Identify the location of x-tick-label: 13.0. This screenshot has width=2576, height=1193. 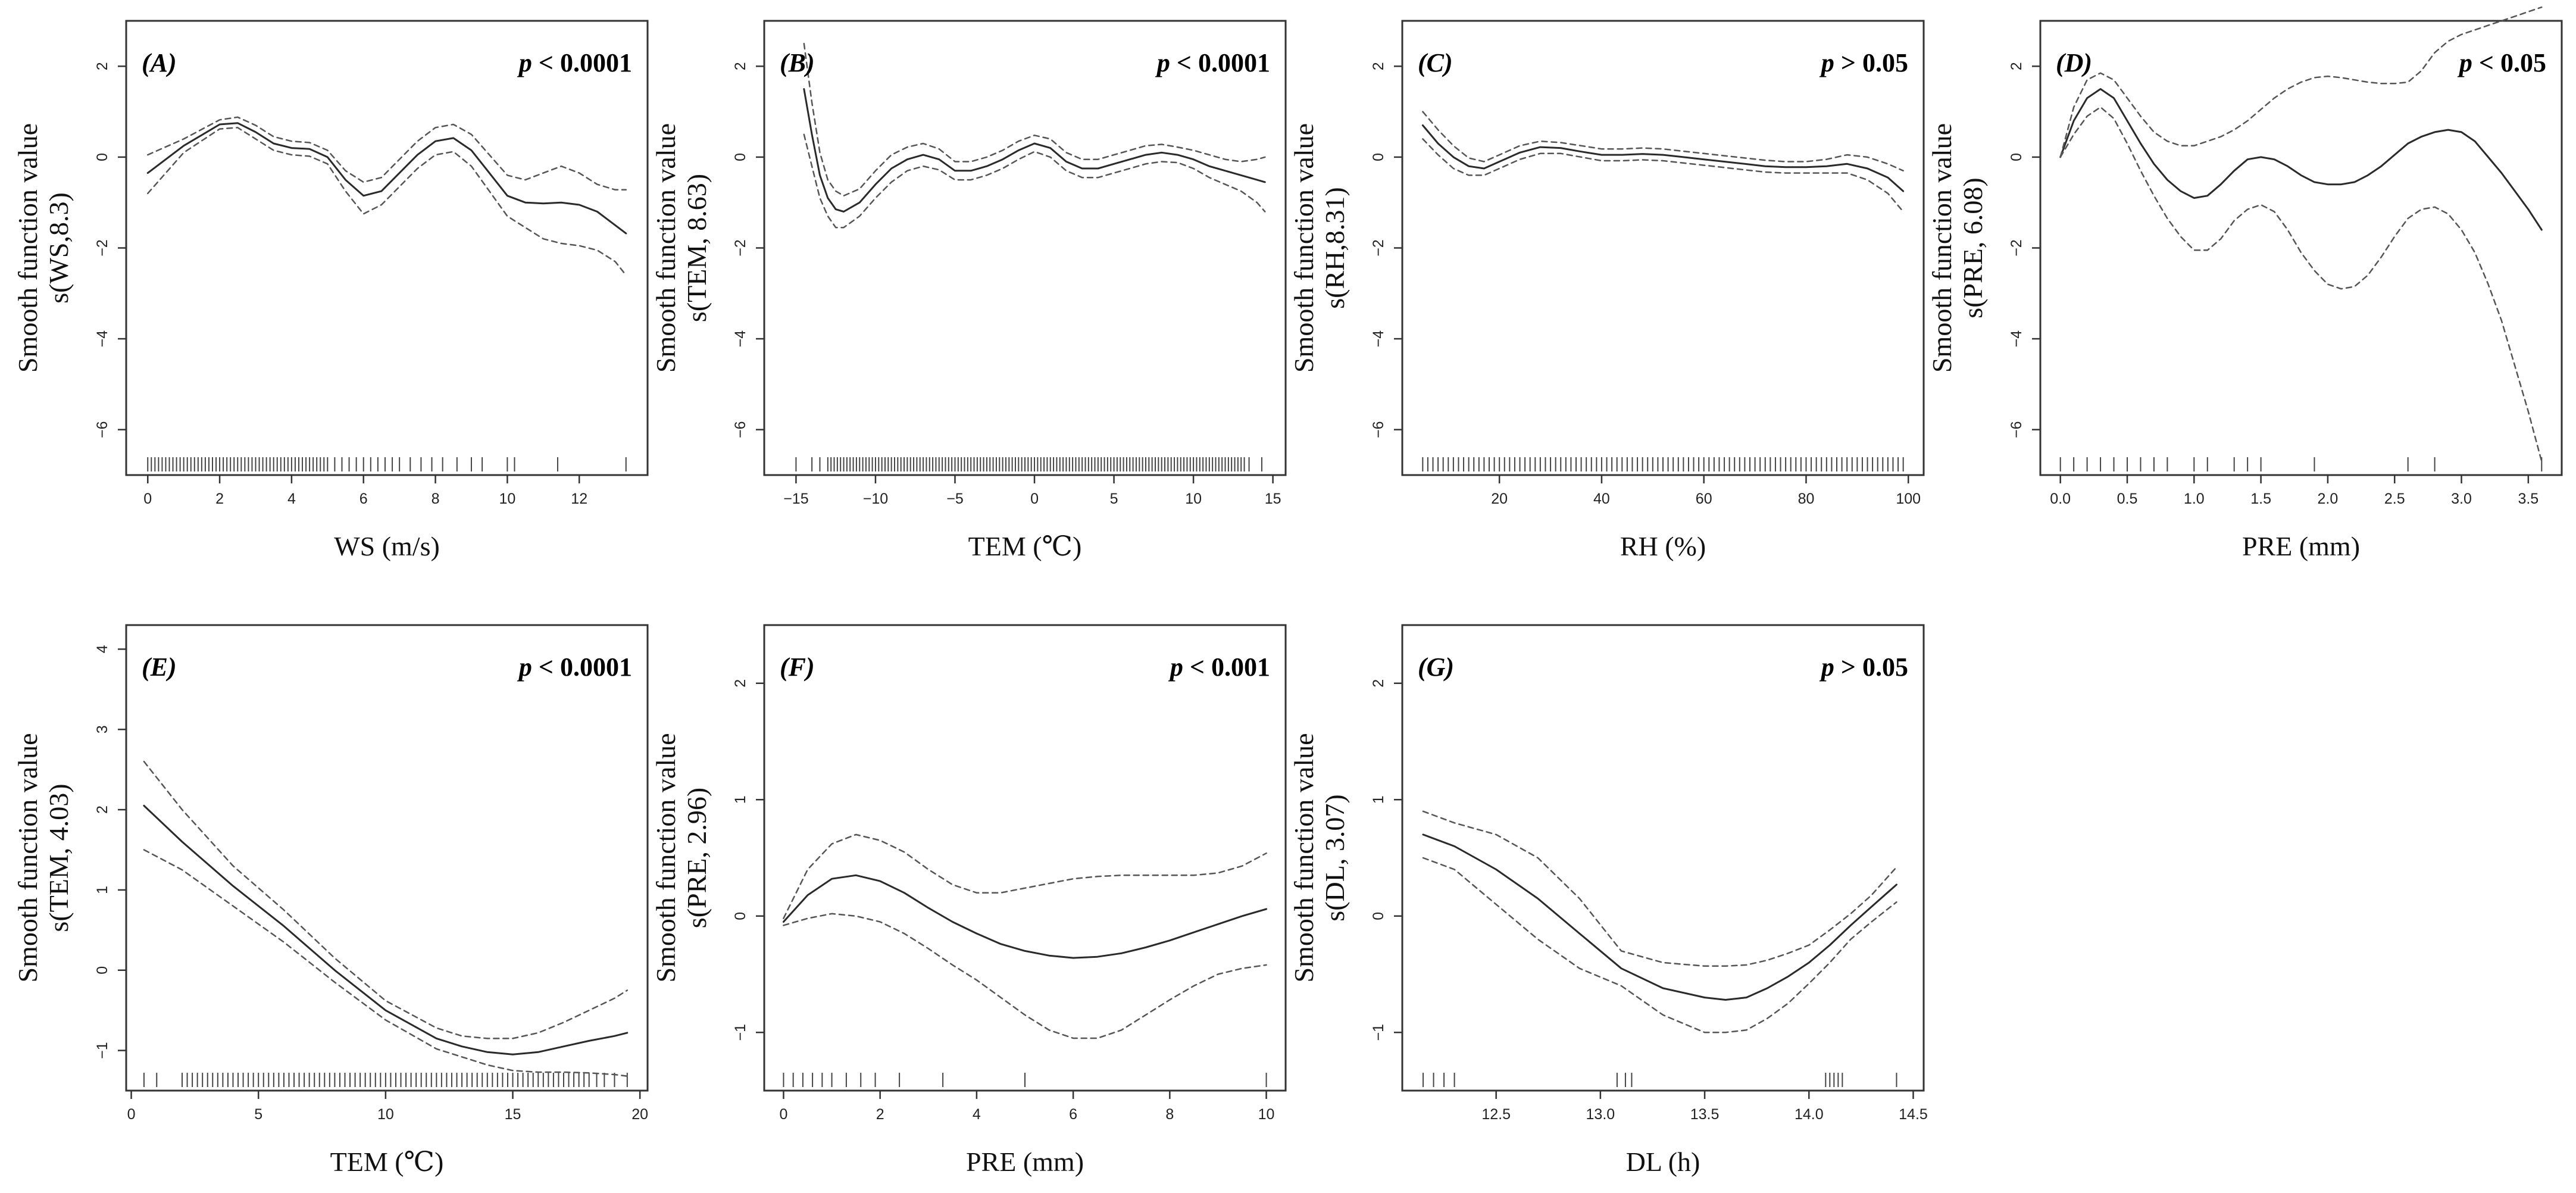
(1600, 1114).